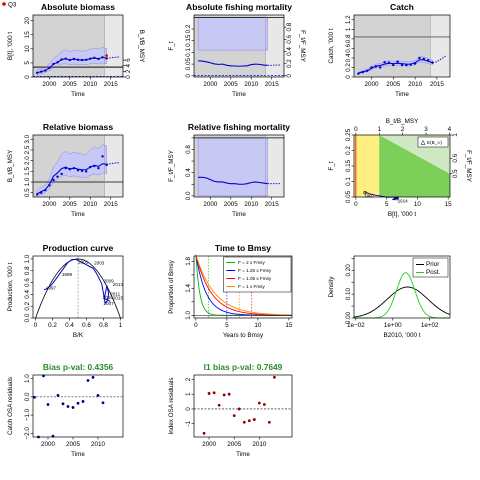 Image resolution: width=480 pixels, height=480 pixels. Describe the element at coordinates (365, 193) in the screenshot. I see `kobe-start-point` at that location.